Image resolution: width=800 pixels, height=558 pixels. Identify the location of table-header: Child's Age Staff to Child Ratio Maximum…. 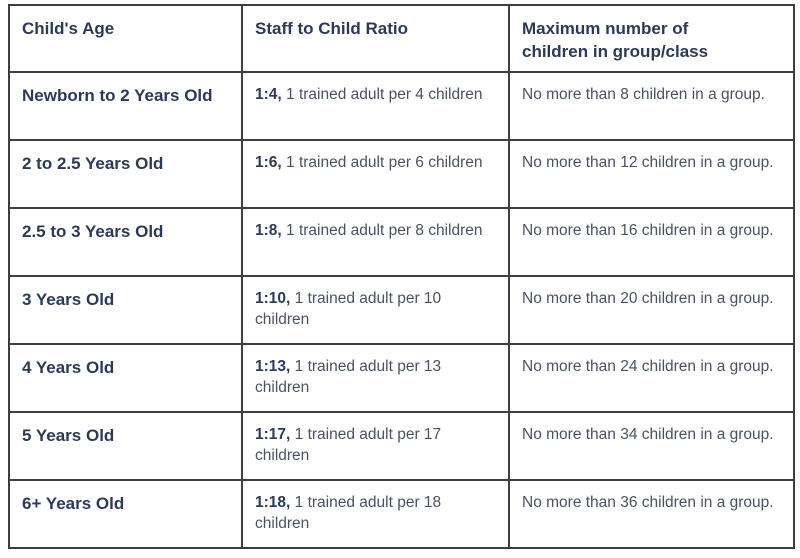
(401, 38).